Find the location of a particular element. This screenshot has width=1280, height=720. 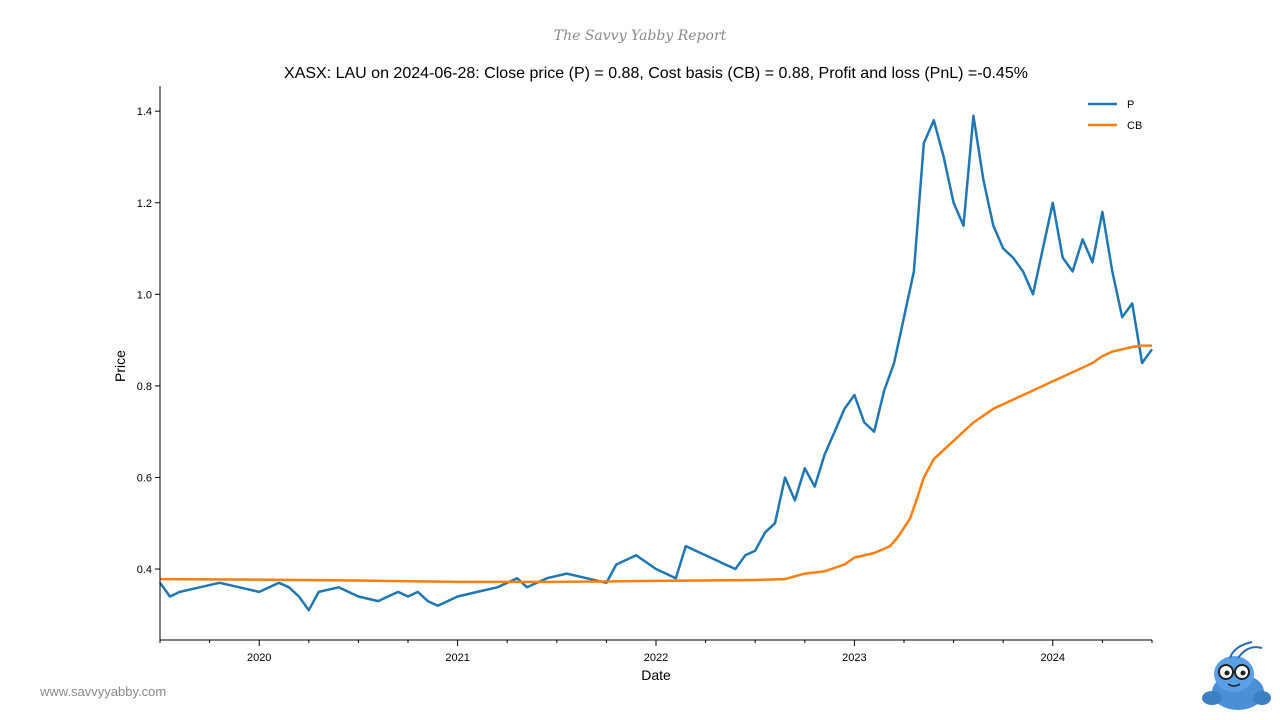

website-link: www.savvyyabby.com is located at coordinates (103, 691).